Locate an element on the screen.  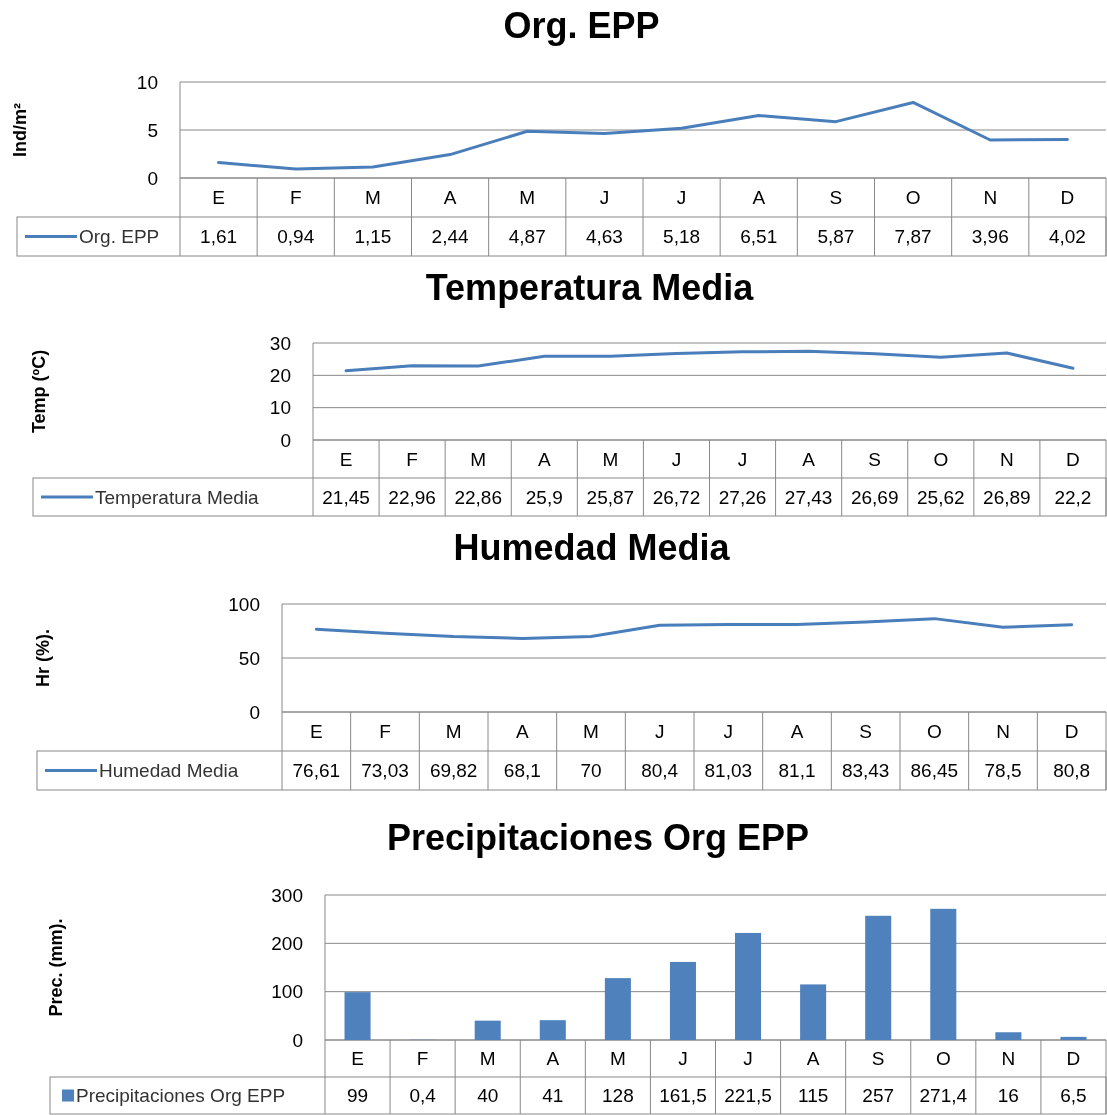
data-label: 1,15 is located at coordinates (373, 237).